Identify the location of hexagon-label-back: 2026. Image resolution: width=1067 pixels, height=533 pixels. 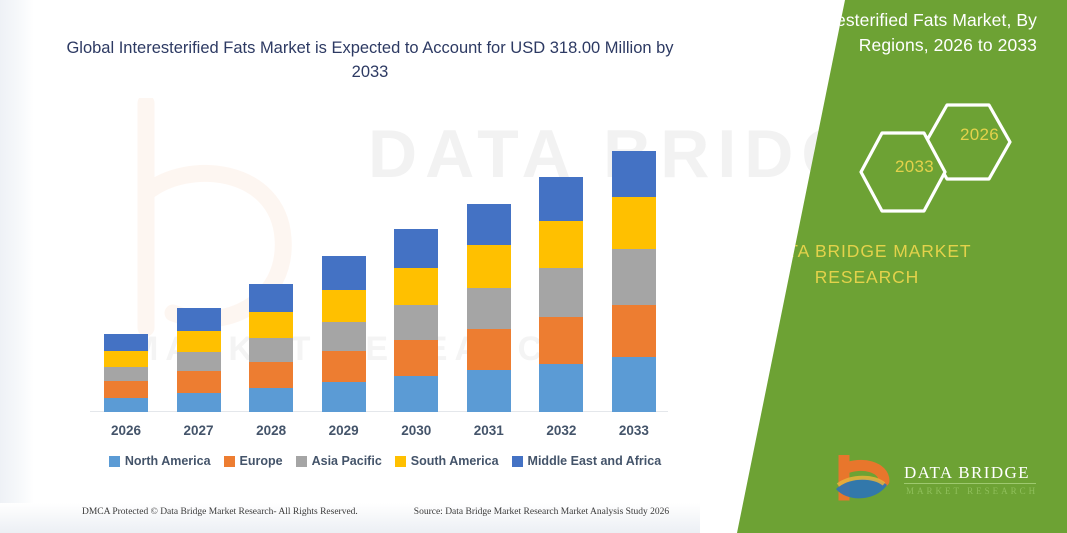
(980, 134).